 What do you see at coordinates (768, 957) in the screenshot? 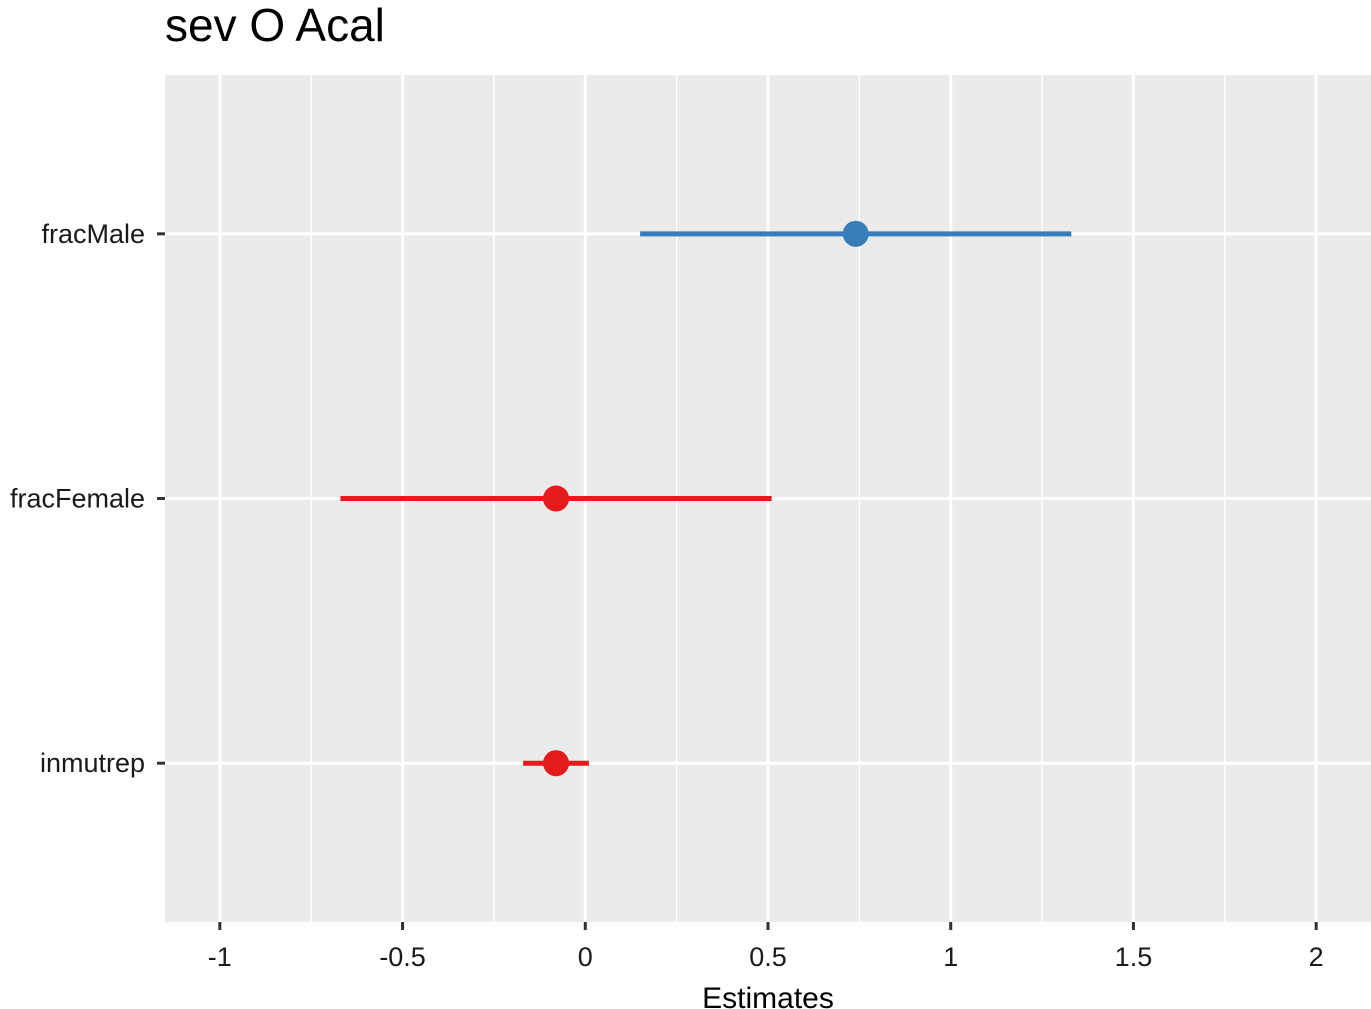
I see `x-tick-label: 0.5` at bounding box center [768, 957].